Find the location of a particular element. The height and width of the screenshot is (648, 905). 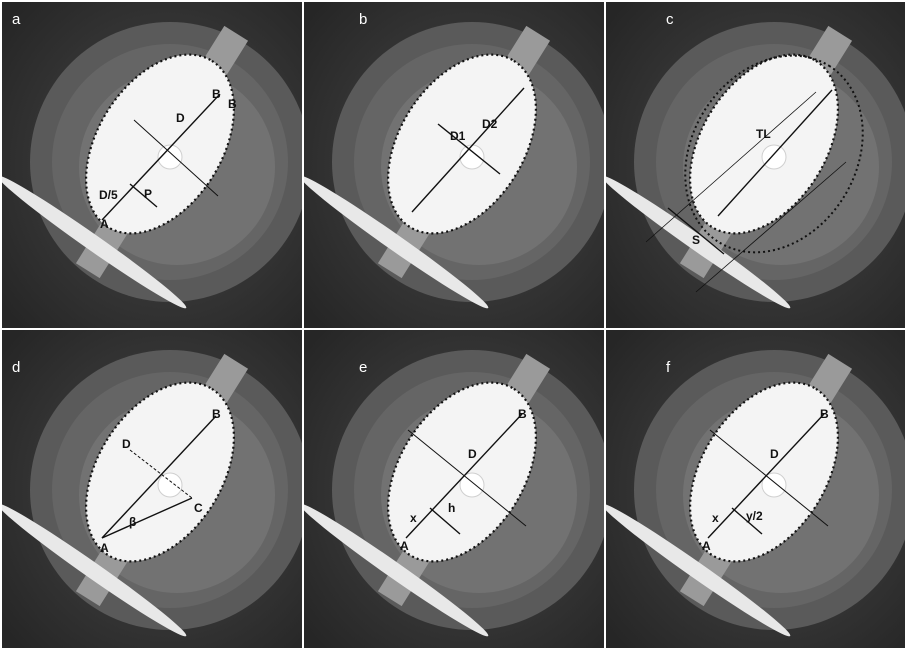

label-y2: y/2 is located at coordinates (754, 516).